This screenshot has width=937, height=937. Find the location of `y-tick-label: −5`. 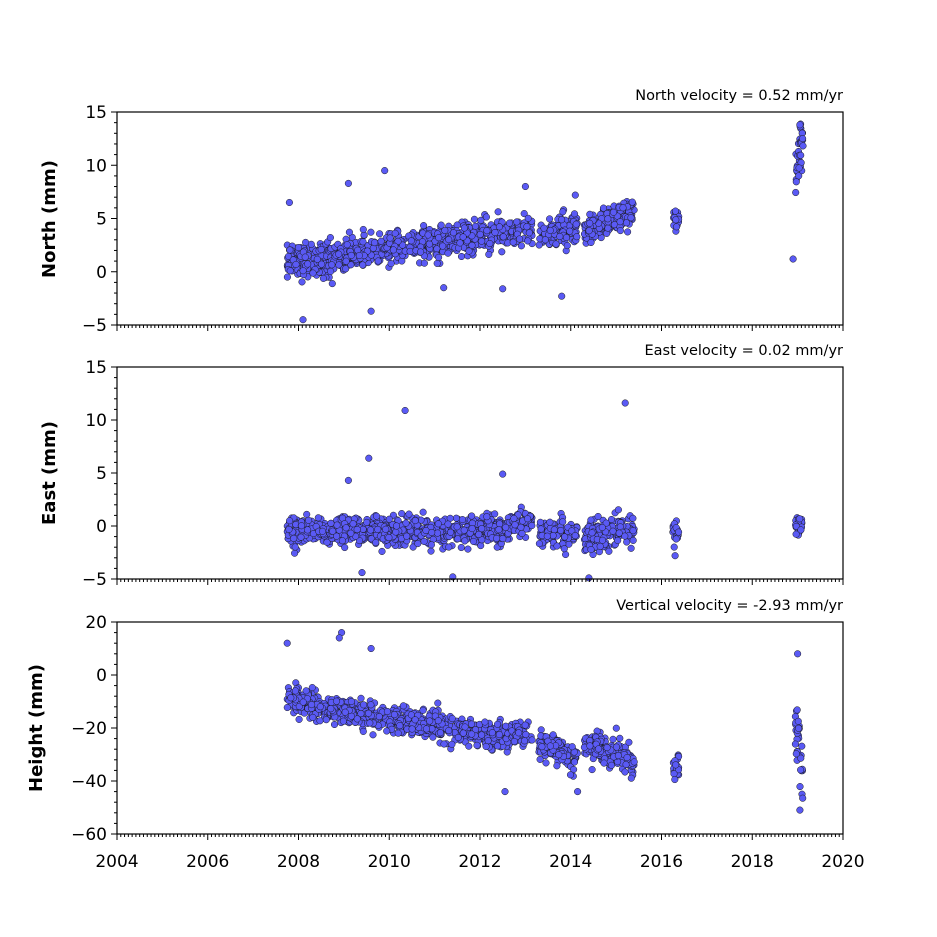

y-tick-label: −5 is located at coordinates (94, 580).